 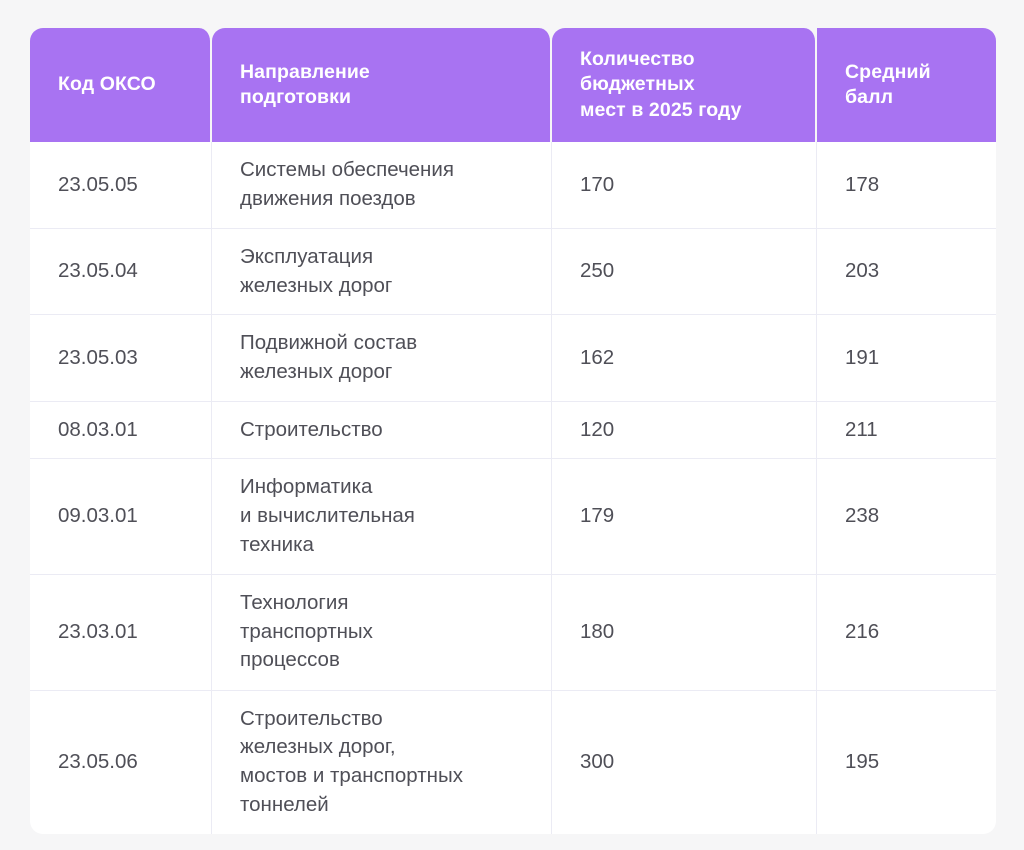 What do you see at coordinates (862, 271) in the screenshot?
I see `cell-score-value: 203` at bounding box center [862, 271].